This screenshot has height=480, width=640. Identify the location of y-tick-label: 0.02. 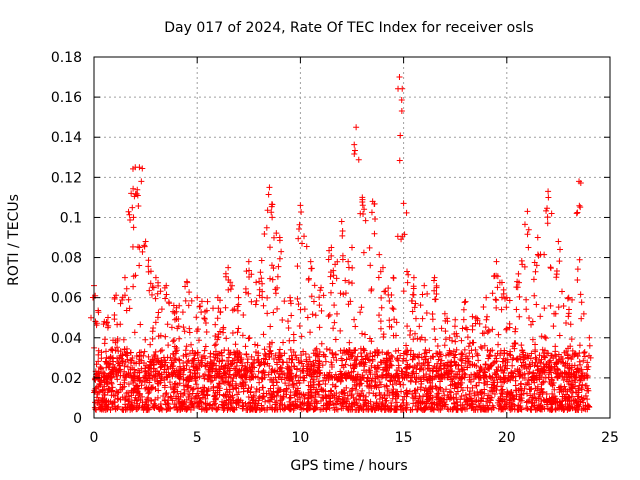
(66, 379).